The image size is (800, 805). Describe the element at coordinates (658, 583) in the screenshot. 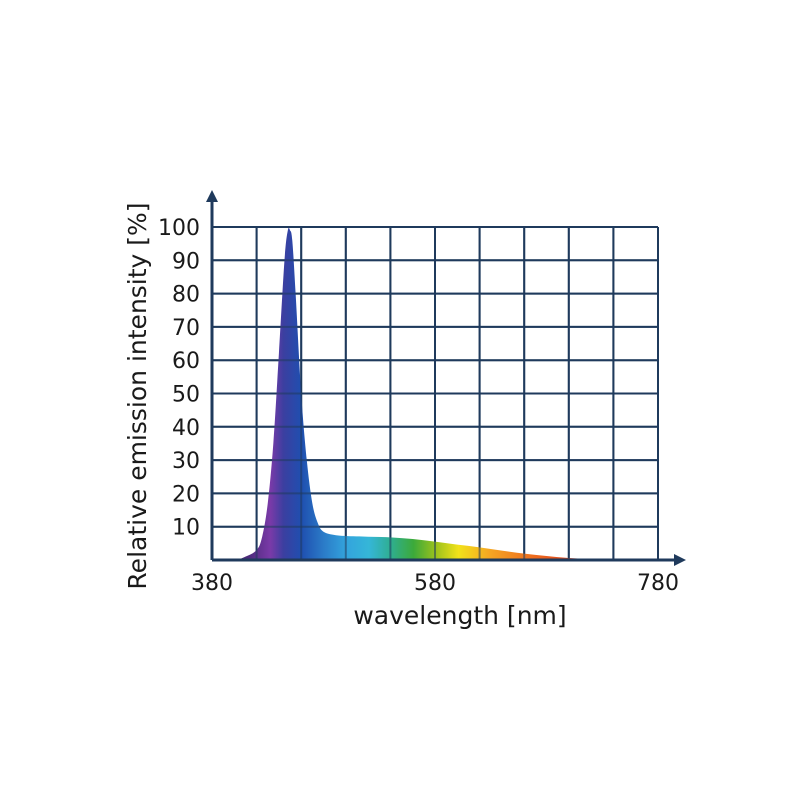

I see `x-tick-label: 780` at that location.